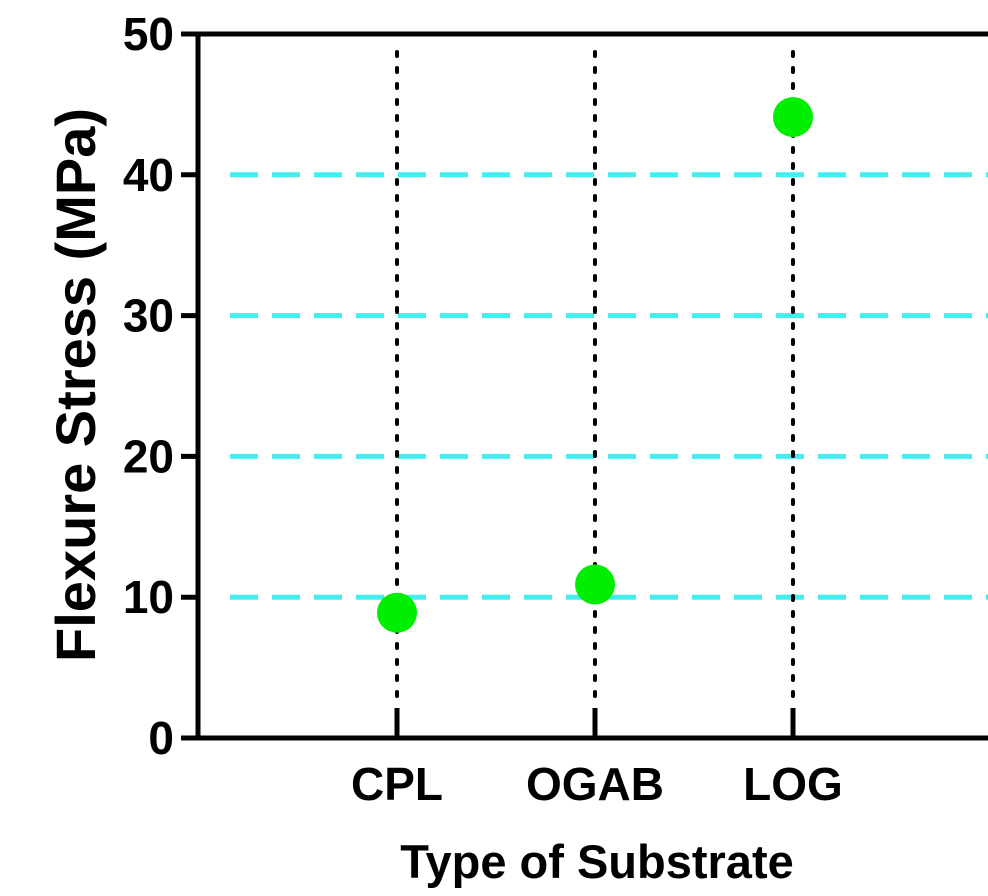 The image size is (988, 896). What do you see at coordinates (161, 738) in the screenshot?
I see `y-tick-label: 0` at bounding box center [161, 738].